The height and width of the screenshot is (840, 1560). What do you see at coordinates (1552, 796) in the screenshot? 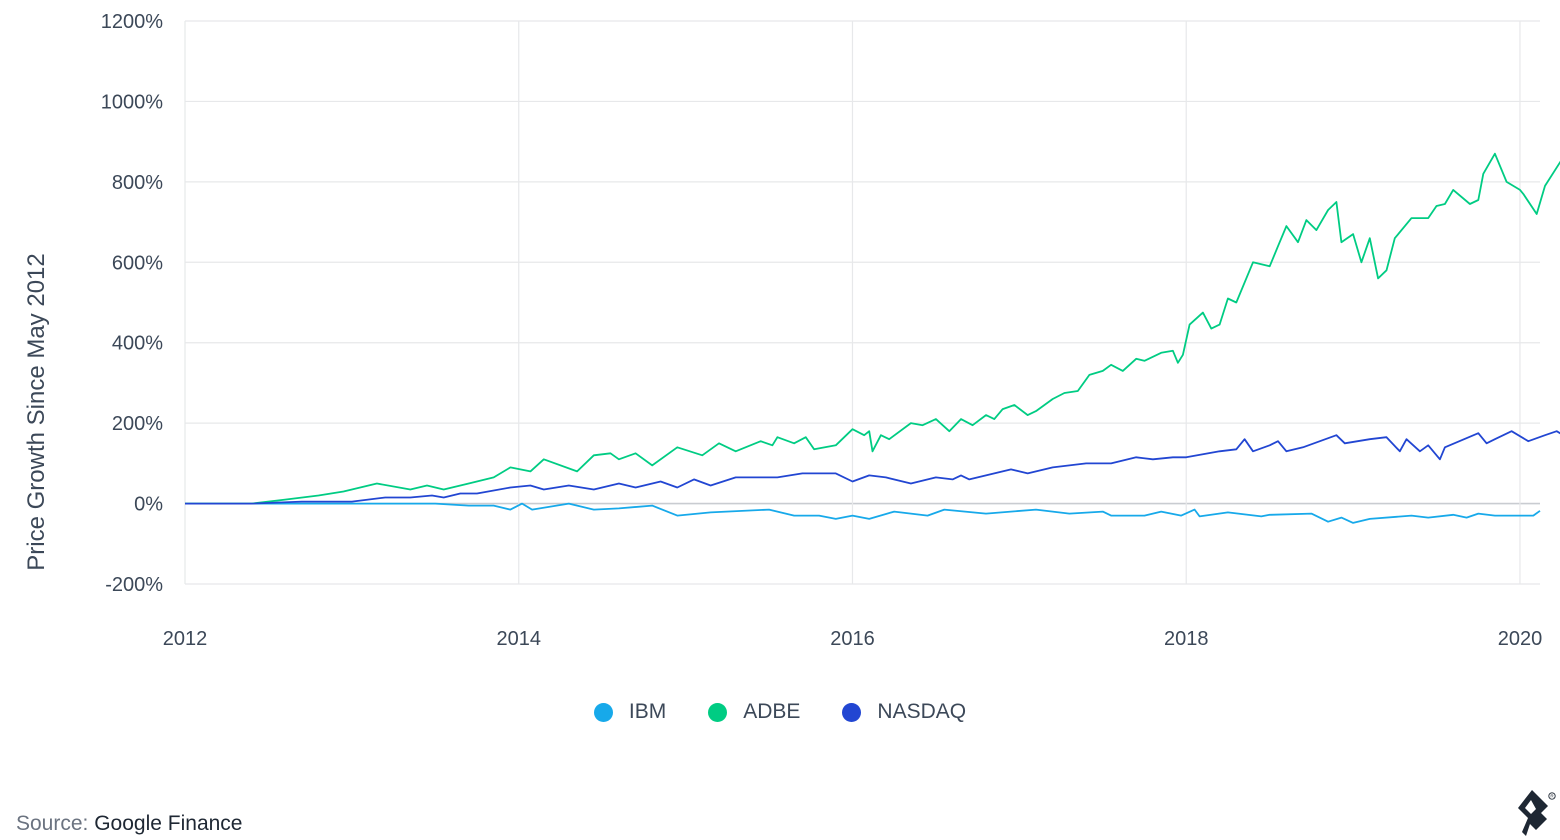
I see `svg-text: R` at bounding box center [1552, 796].